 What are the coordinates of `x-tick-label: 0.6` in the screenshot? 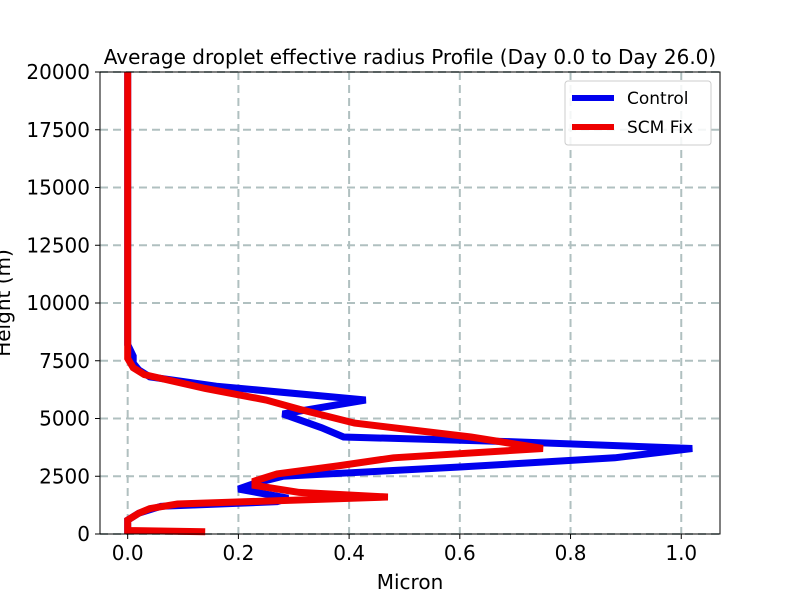 It's located at (460, 553).